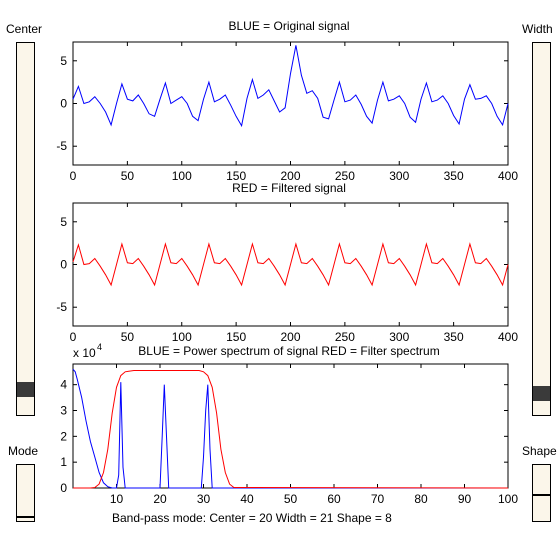 This screenshot has width=560, height=548. I want to click on spectrum-plot-x-tick-label: 10, so click(117, 499).